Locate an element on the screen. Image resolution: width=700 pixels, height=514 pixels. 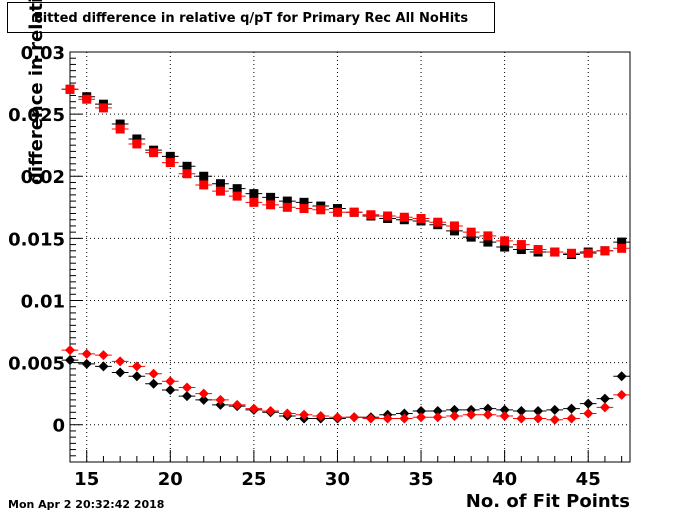
x-tick-label: 20 is located at coordinates (170, 479).